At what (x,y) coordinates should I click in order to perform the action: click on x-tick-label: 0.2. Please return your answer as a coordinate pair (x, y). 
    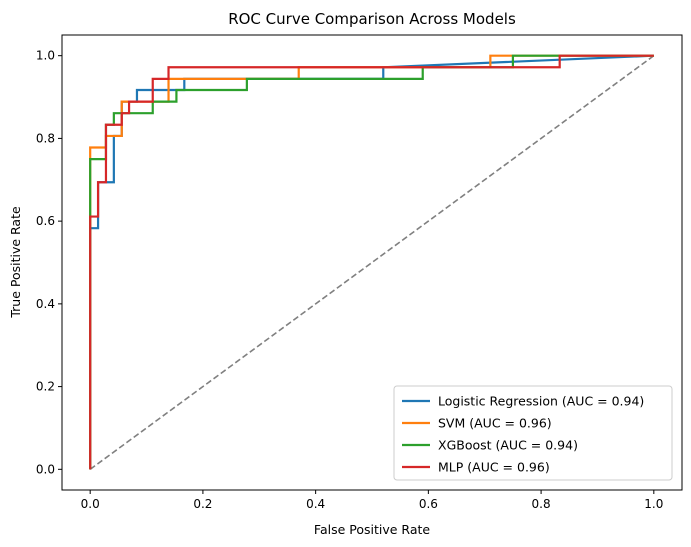
    Looking at the image, I should click on (202, 504).